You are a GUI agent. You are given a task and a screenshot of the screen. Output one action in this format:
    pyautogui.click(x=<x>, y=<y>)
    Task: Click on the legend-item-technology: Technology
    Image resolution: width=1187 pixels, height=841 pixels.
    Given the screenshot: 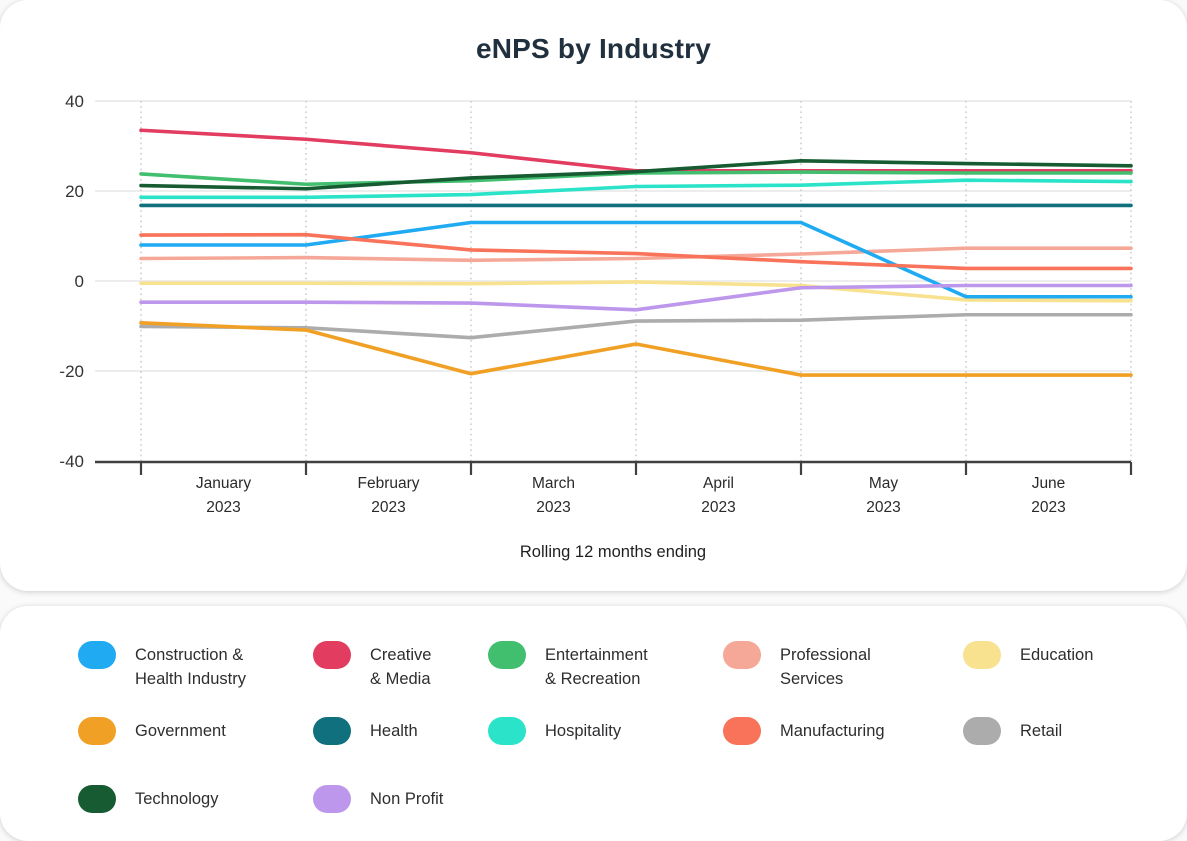 What is the action you would take?
    pyautogui.click(x=148, y=799)
    